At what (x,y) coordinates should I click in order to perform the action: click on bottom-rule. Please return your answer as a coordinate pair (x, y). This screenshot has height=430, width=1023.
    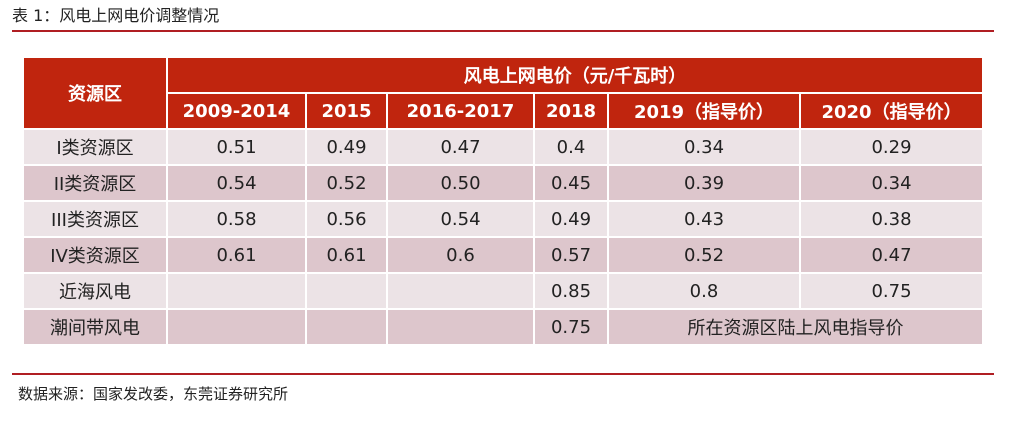
    Looking at the image, I should click on (503, 374).